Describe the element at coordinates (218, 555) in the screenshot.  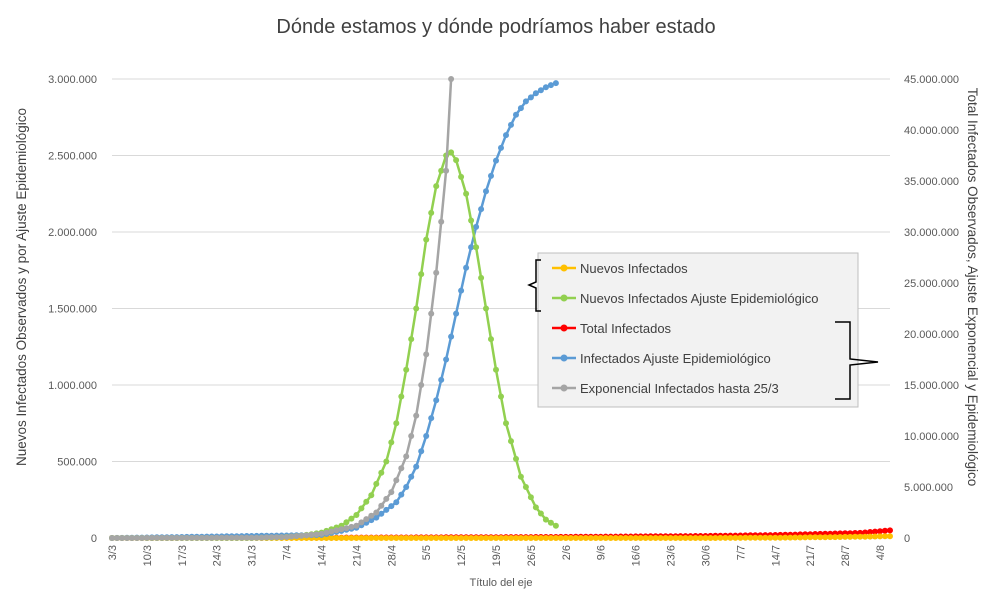
I see `x-tick: 24/3` at that location.